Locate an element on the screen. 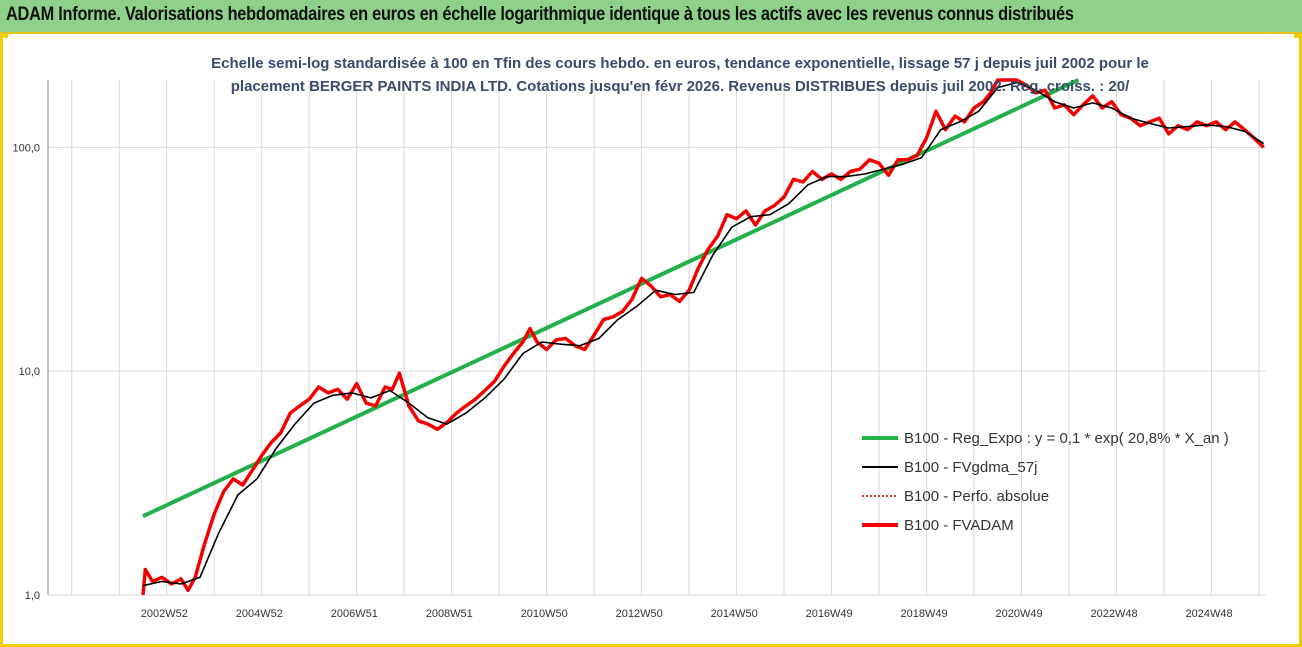 This screenshot has width=1302, height=647. x-tick-label: 2022W48 is located at coordinates (1113, 614).